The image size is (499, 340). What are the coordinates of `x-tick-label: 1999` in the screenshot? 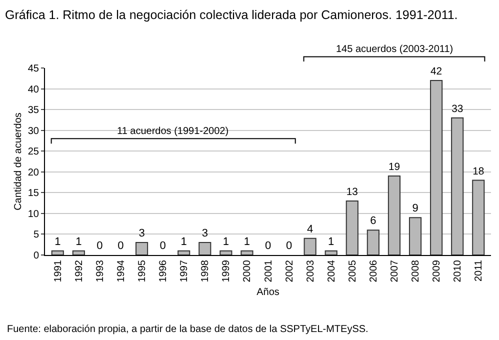 It's located at (226, 271).